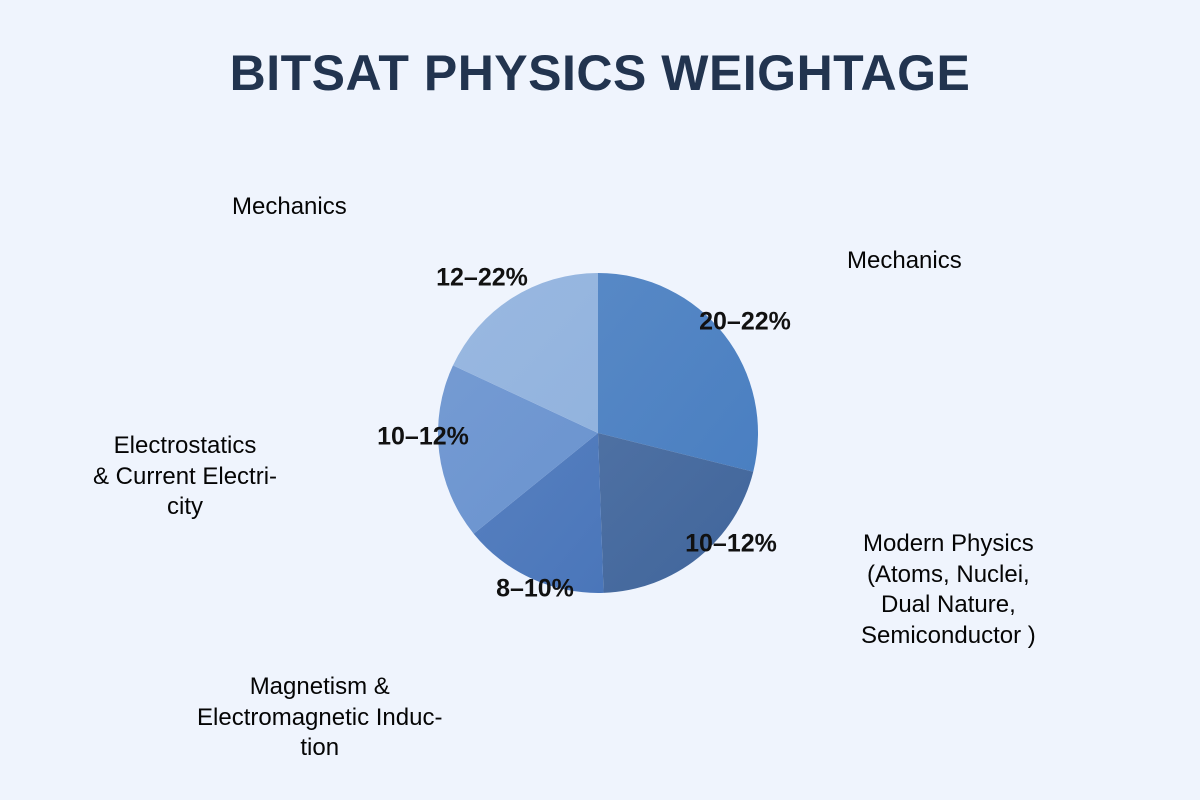  I want to click on category-label-line: city, so click(185, 507).